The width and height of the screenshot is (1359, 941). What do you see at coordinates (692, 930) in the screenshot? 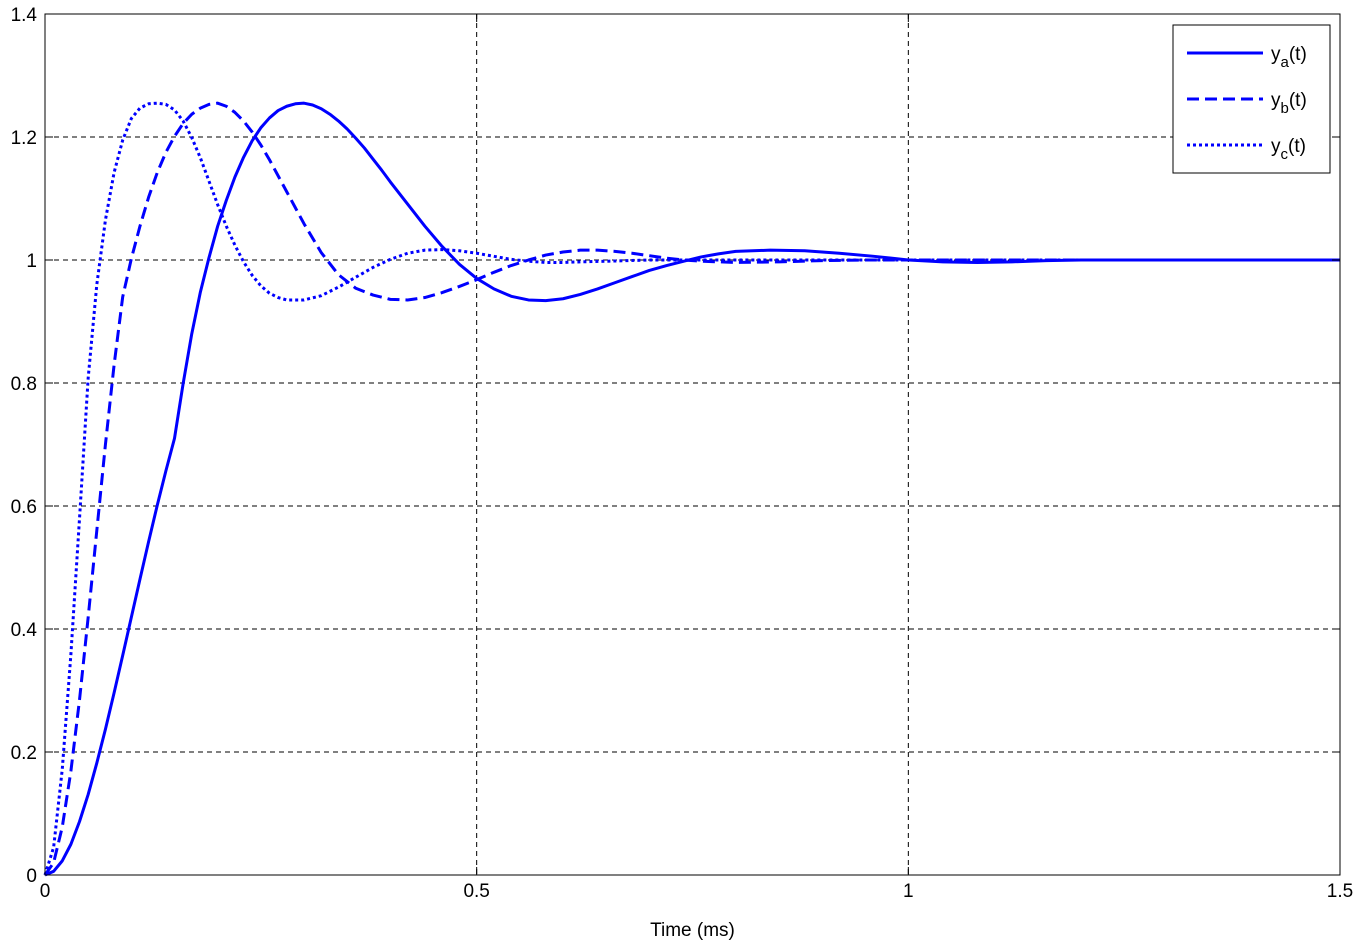
I see `x-axis-label: Time (ms)` at bounding box center [692, 930].